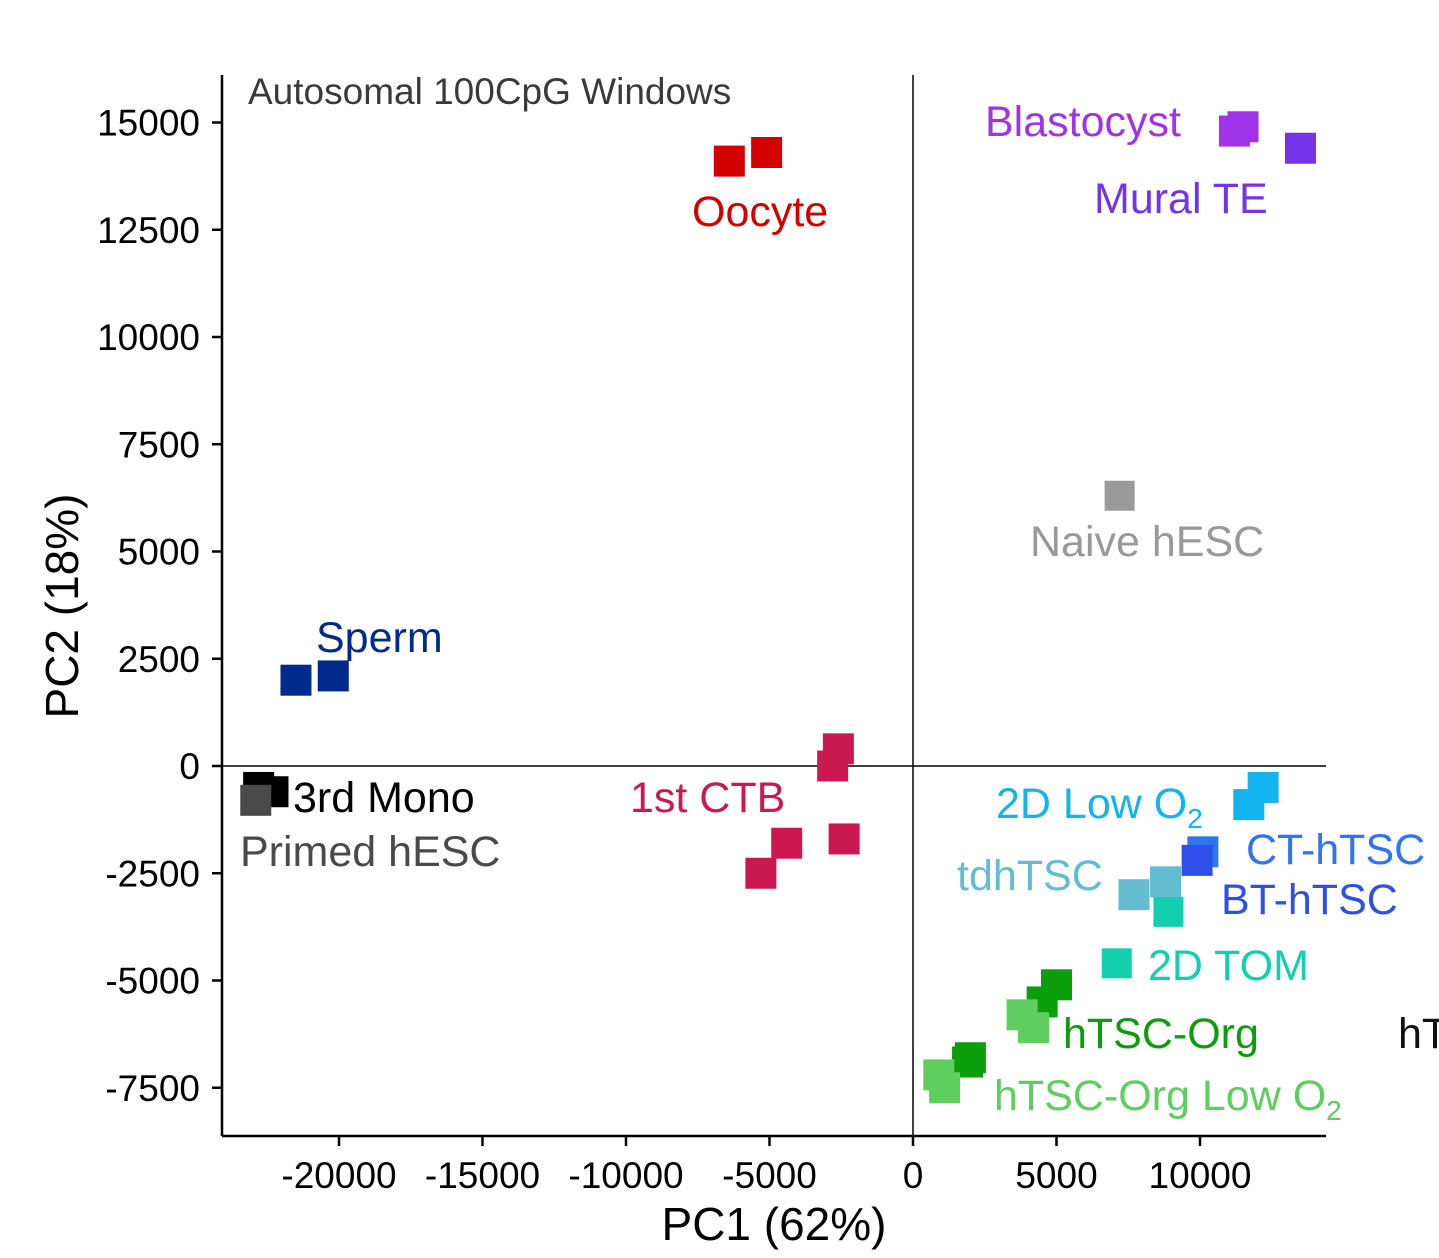  What do you see at coordinates (148, 337) in the screenshot?
I see `y-tick-label: 10000` at bounding box center [148, 337].